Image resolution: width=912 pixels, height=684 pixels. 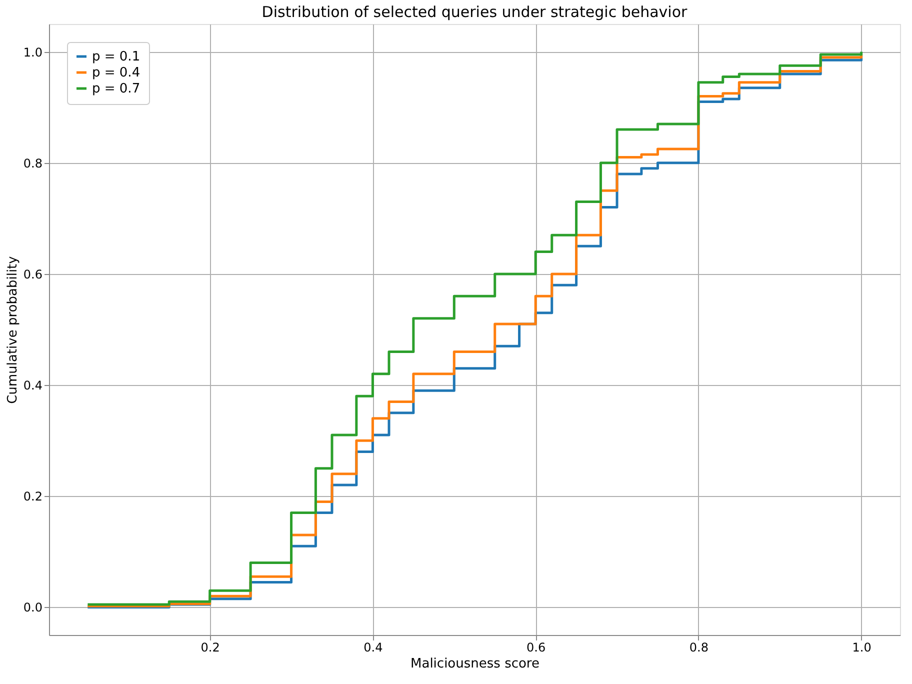 What do you see at coordinates (210, 647) in the screenshot?
I see `x-tick-label: 0.2` at bounding box center [210, 647].